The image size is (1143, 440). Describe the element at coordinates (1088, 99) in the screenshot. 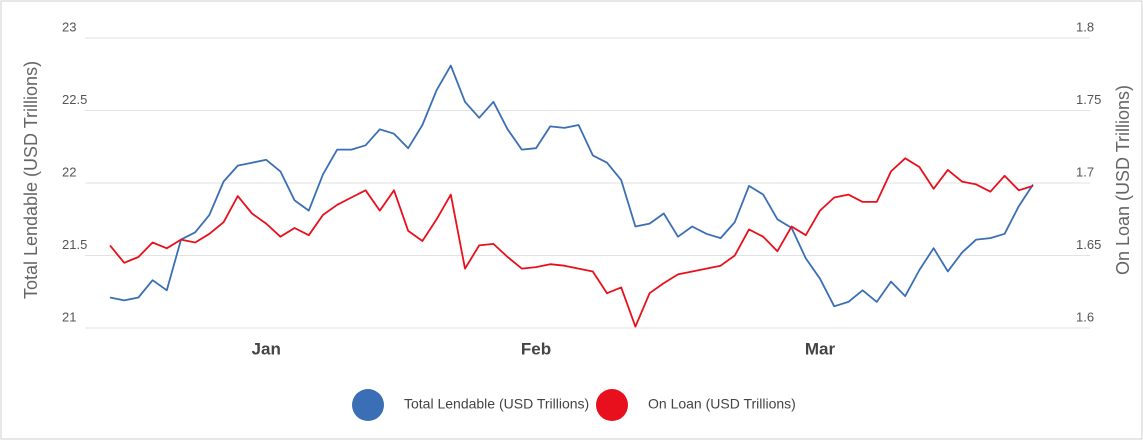

I see `y2-tick-label: 1.75` at that location.